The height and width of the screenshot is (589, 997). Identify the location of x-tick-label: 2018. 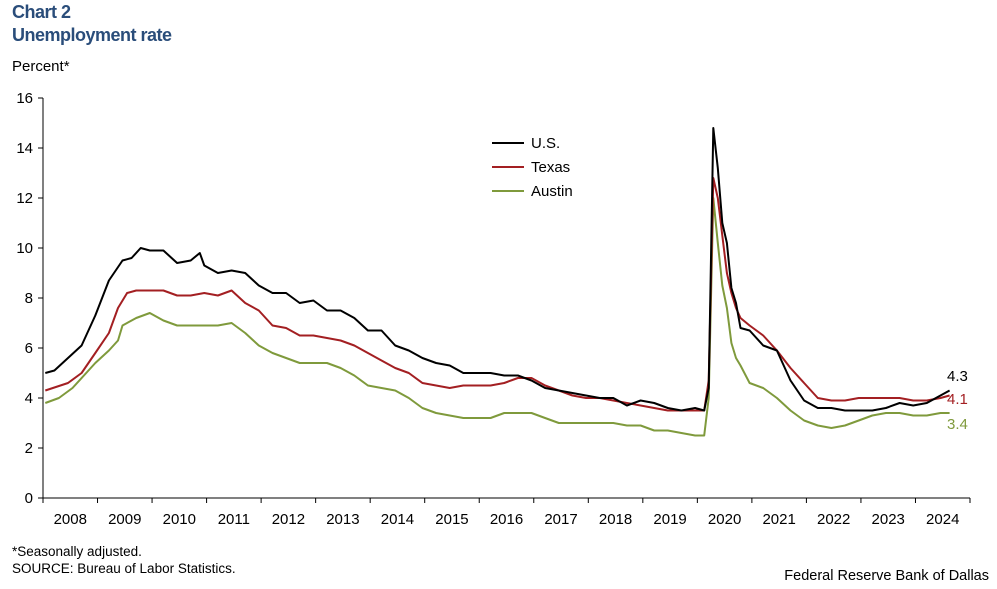
(615, 519).